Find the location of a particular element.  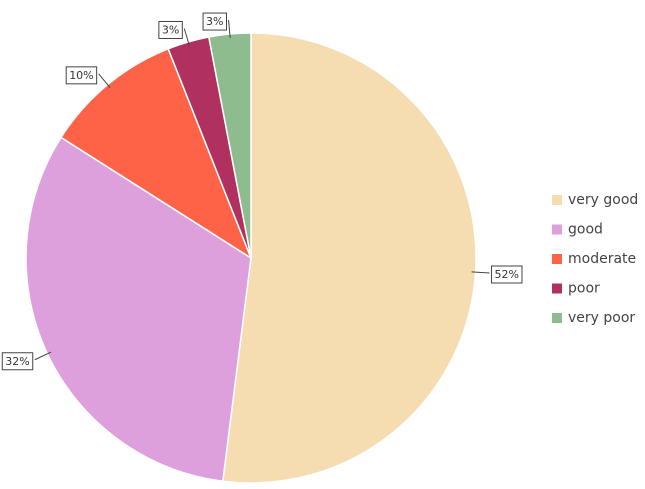

legend: very good good moderate poor very poor is located at coordinates (595, 259).